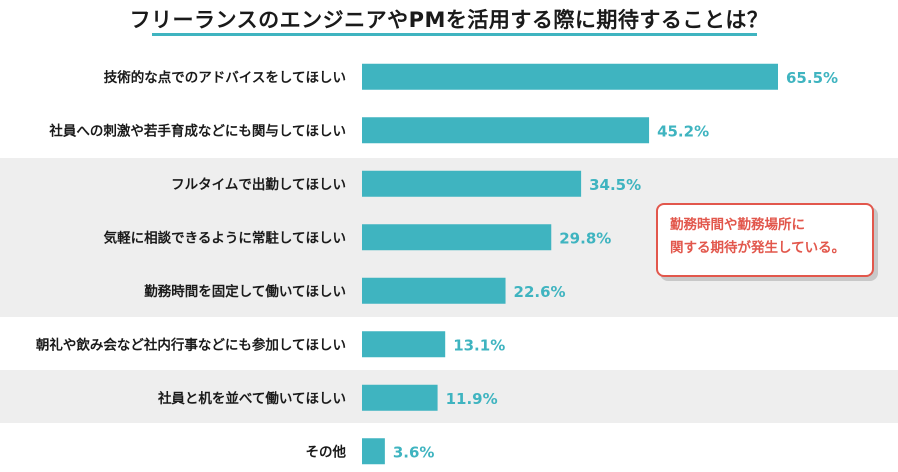 The image size is (898, 472). I want to click on value-label: 13.1%, so click(479, 345).